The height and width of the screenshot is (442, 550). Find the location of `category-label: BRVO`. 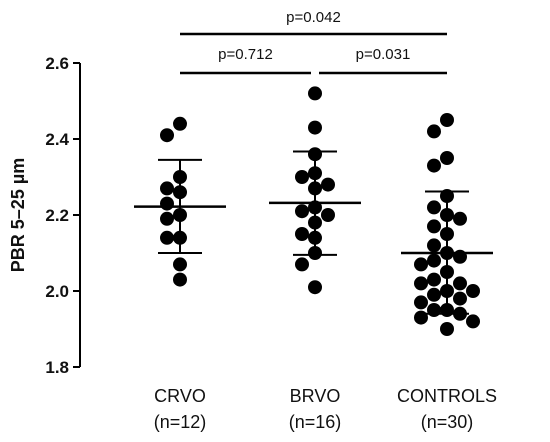

category-label: BRVO is located at coordinates (315, 396).